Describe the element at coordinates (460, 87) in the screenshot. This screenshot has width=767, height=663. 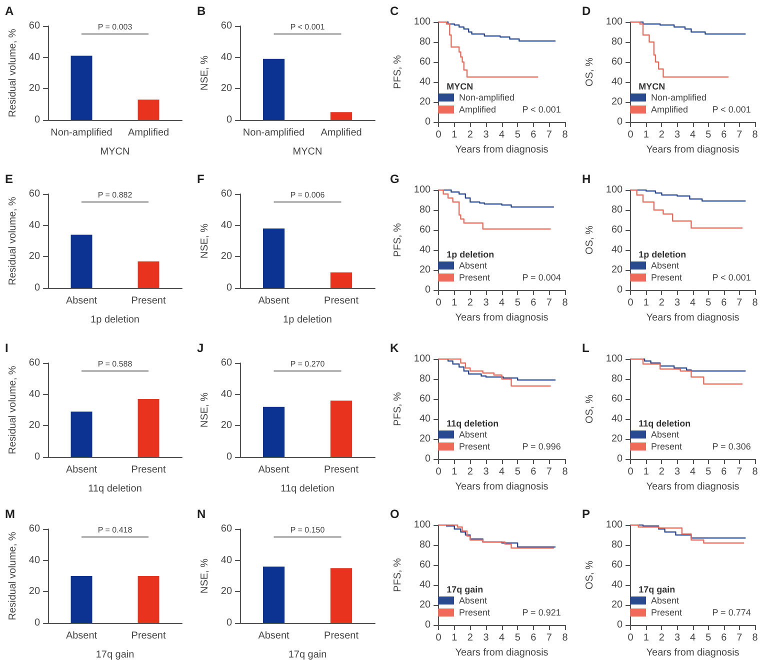
I see `legend-title: MYCN` at that location.